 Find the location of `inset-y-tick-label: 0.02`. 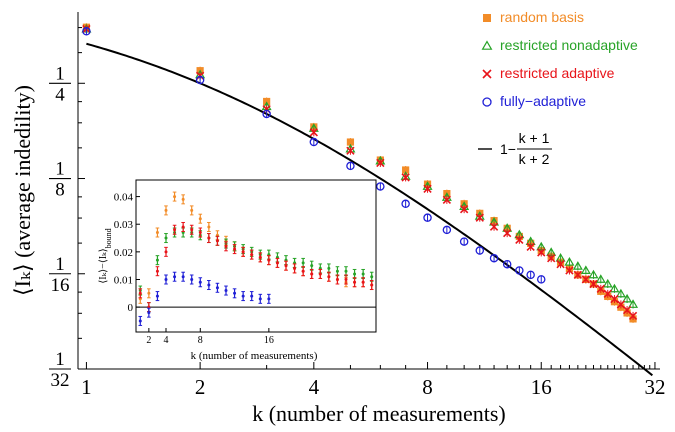

inset-y-tick-label: 0.02 is located at coordinates (123, 253).